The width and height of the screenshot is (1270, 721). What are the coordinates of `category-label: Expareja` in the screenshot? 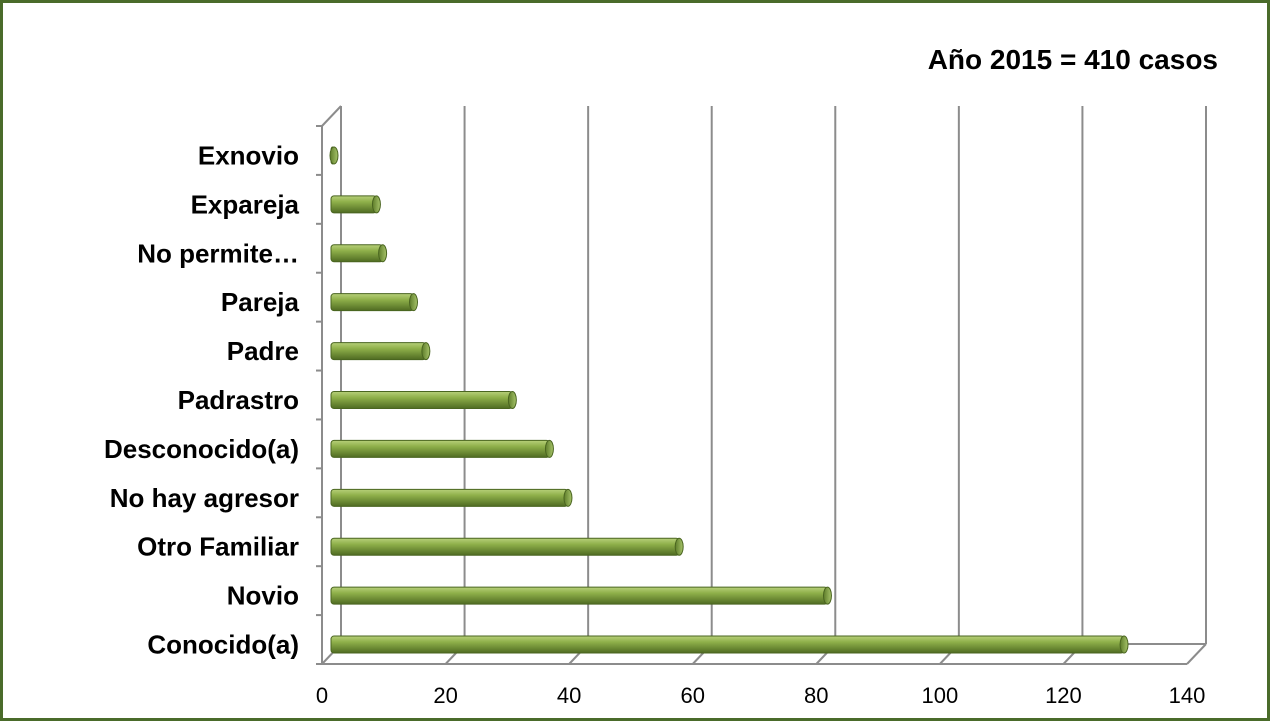 It's located at (245, 204).